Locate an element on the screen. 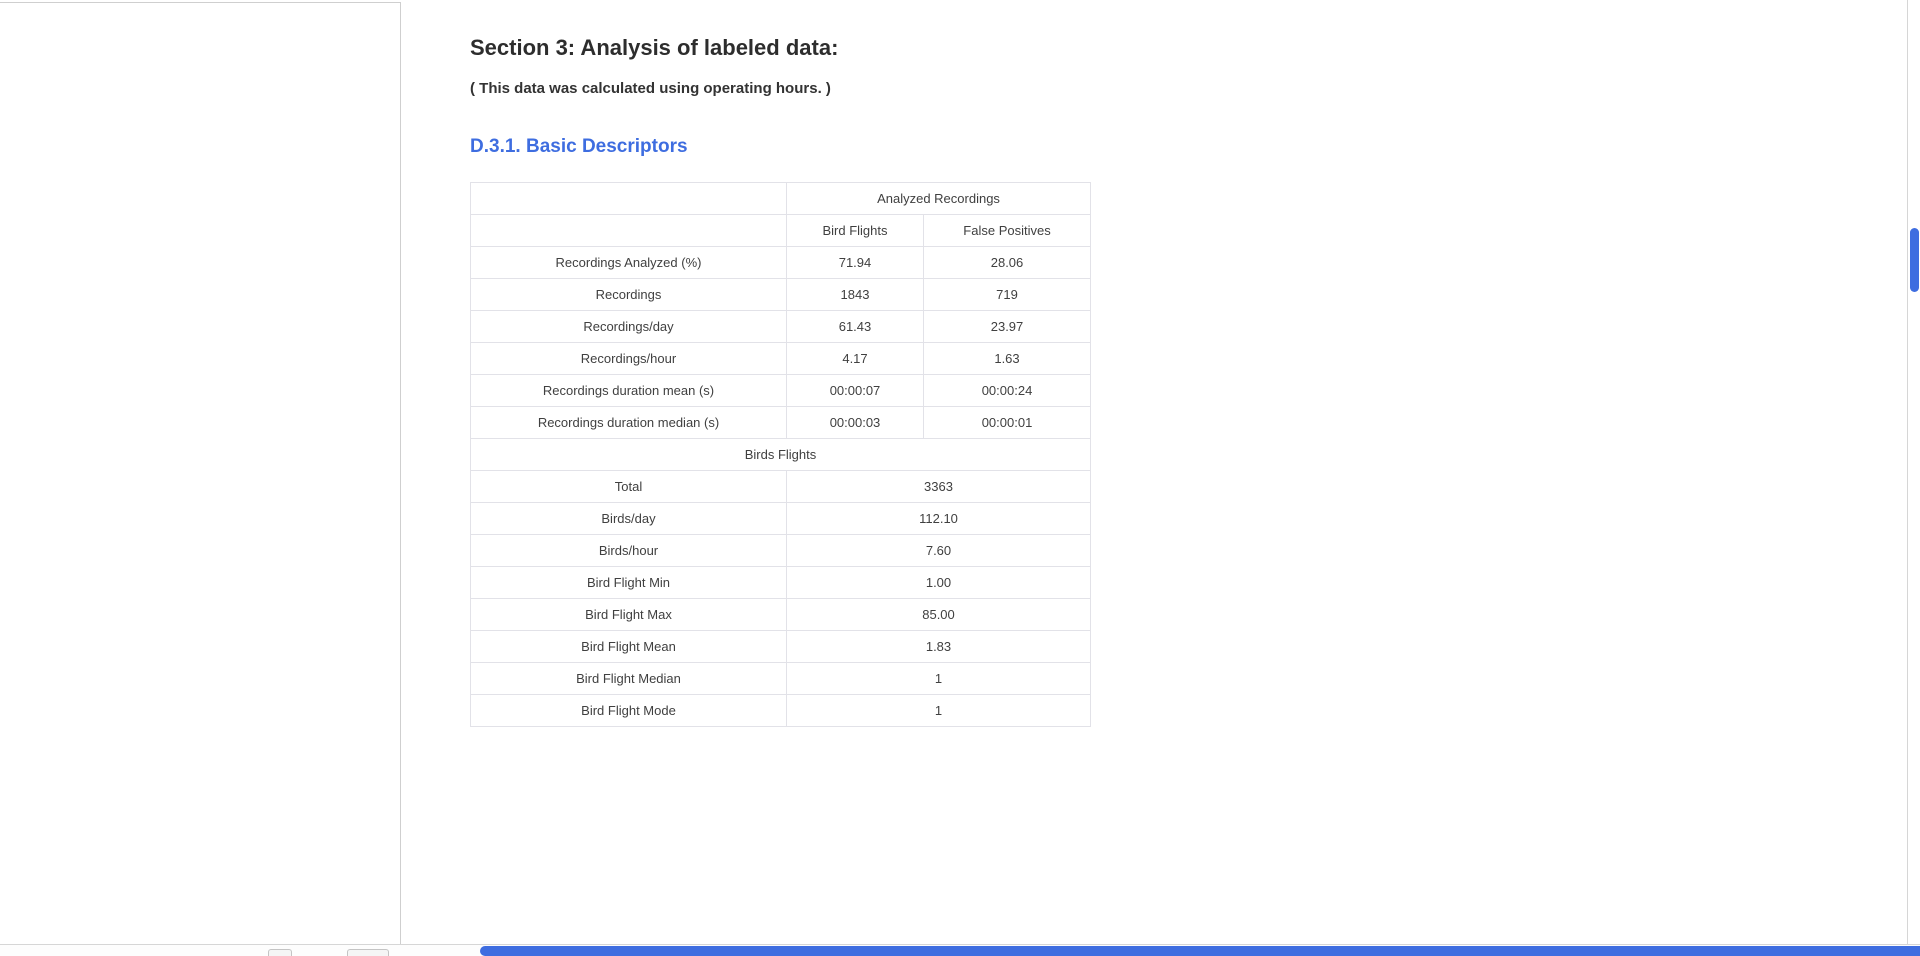  row-label: Birds/hour is located at coordinates (628, 550).